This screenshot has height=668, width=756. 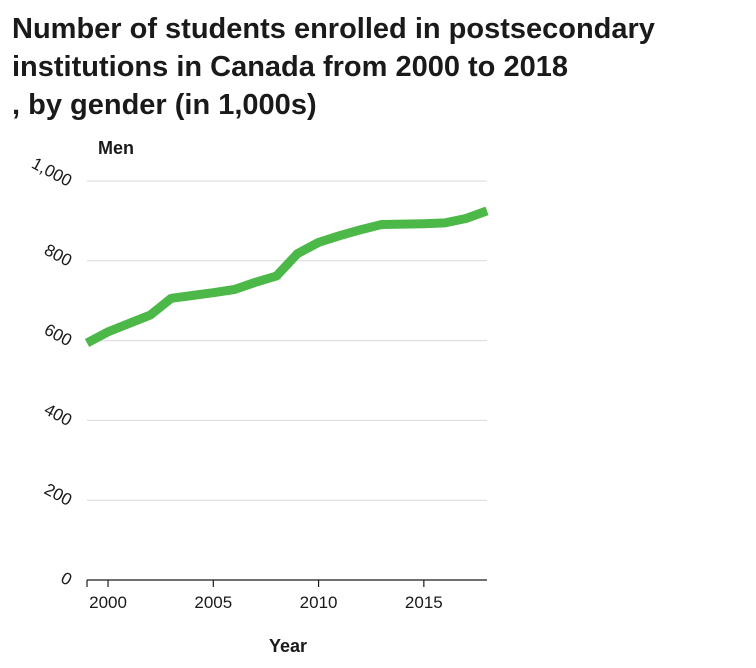 I want to click on series-line-men, so click(x=286, y=276).